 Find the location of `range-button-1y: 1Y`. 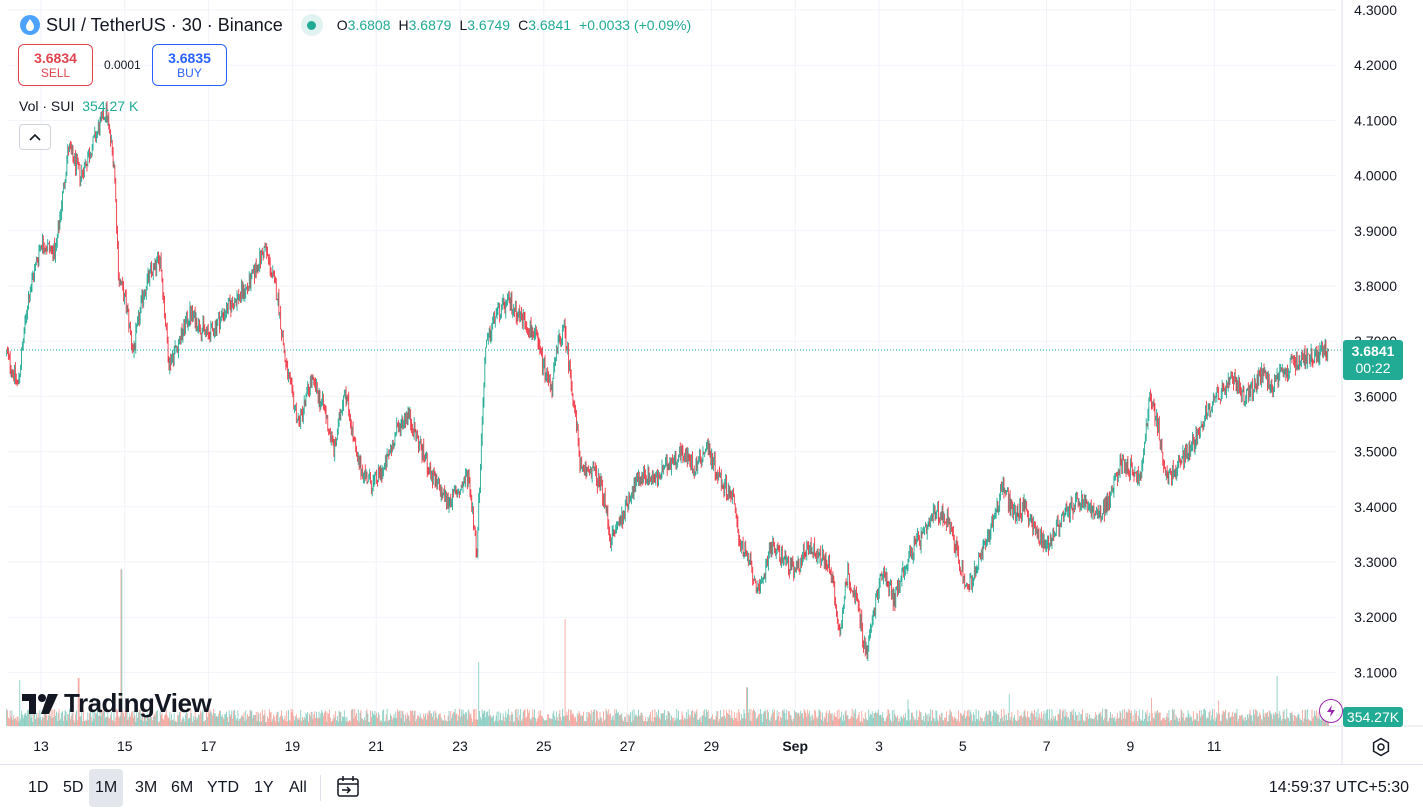

range-button-1y: 1Y is located at coordinates (264, 787).